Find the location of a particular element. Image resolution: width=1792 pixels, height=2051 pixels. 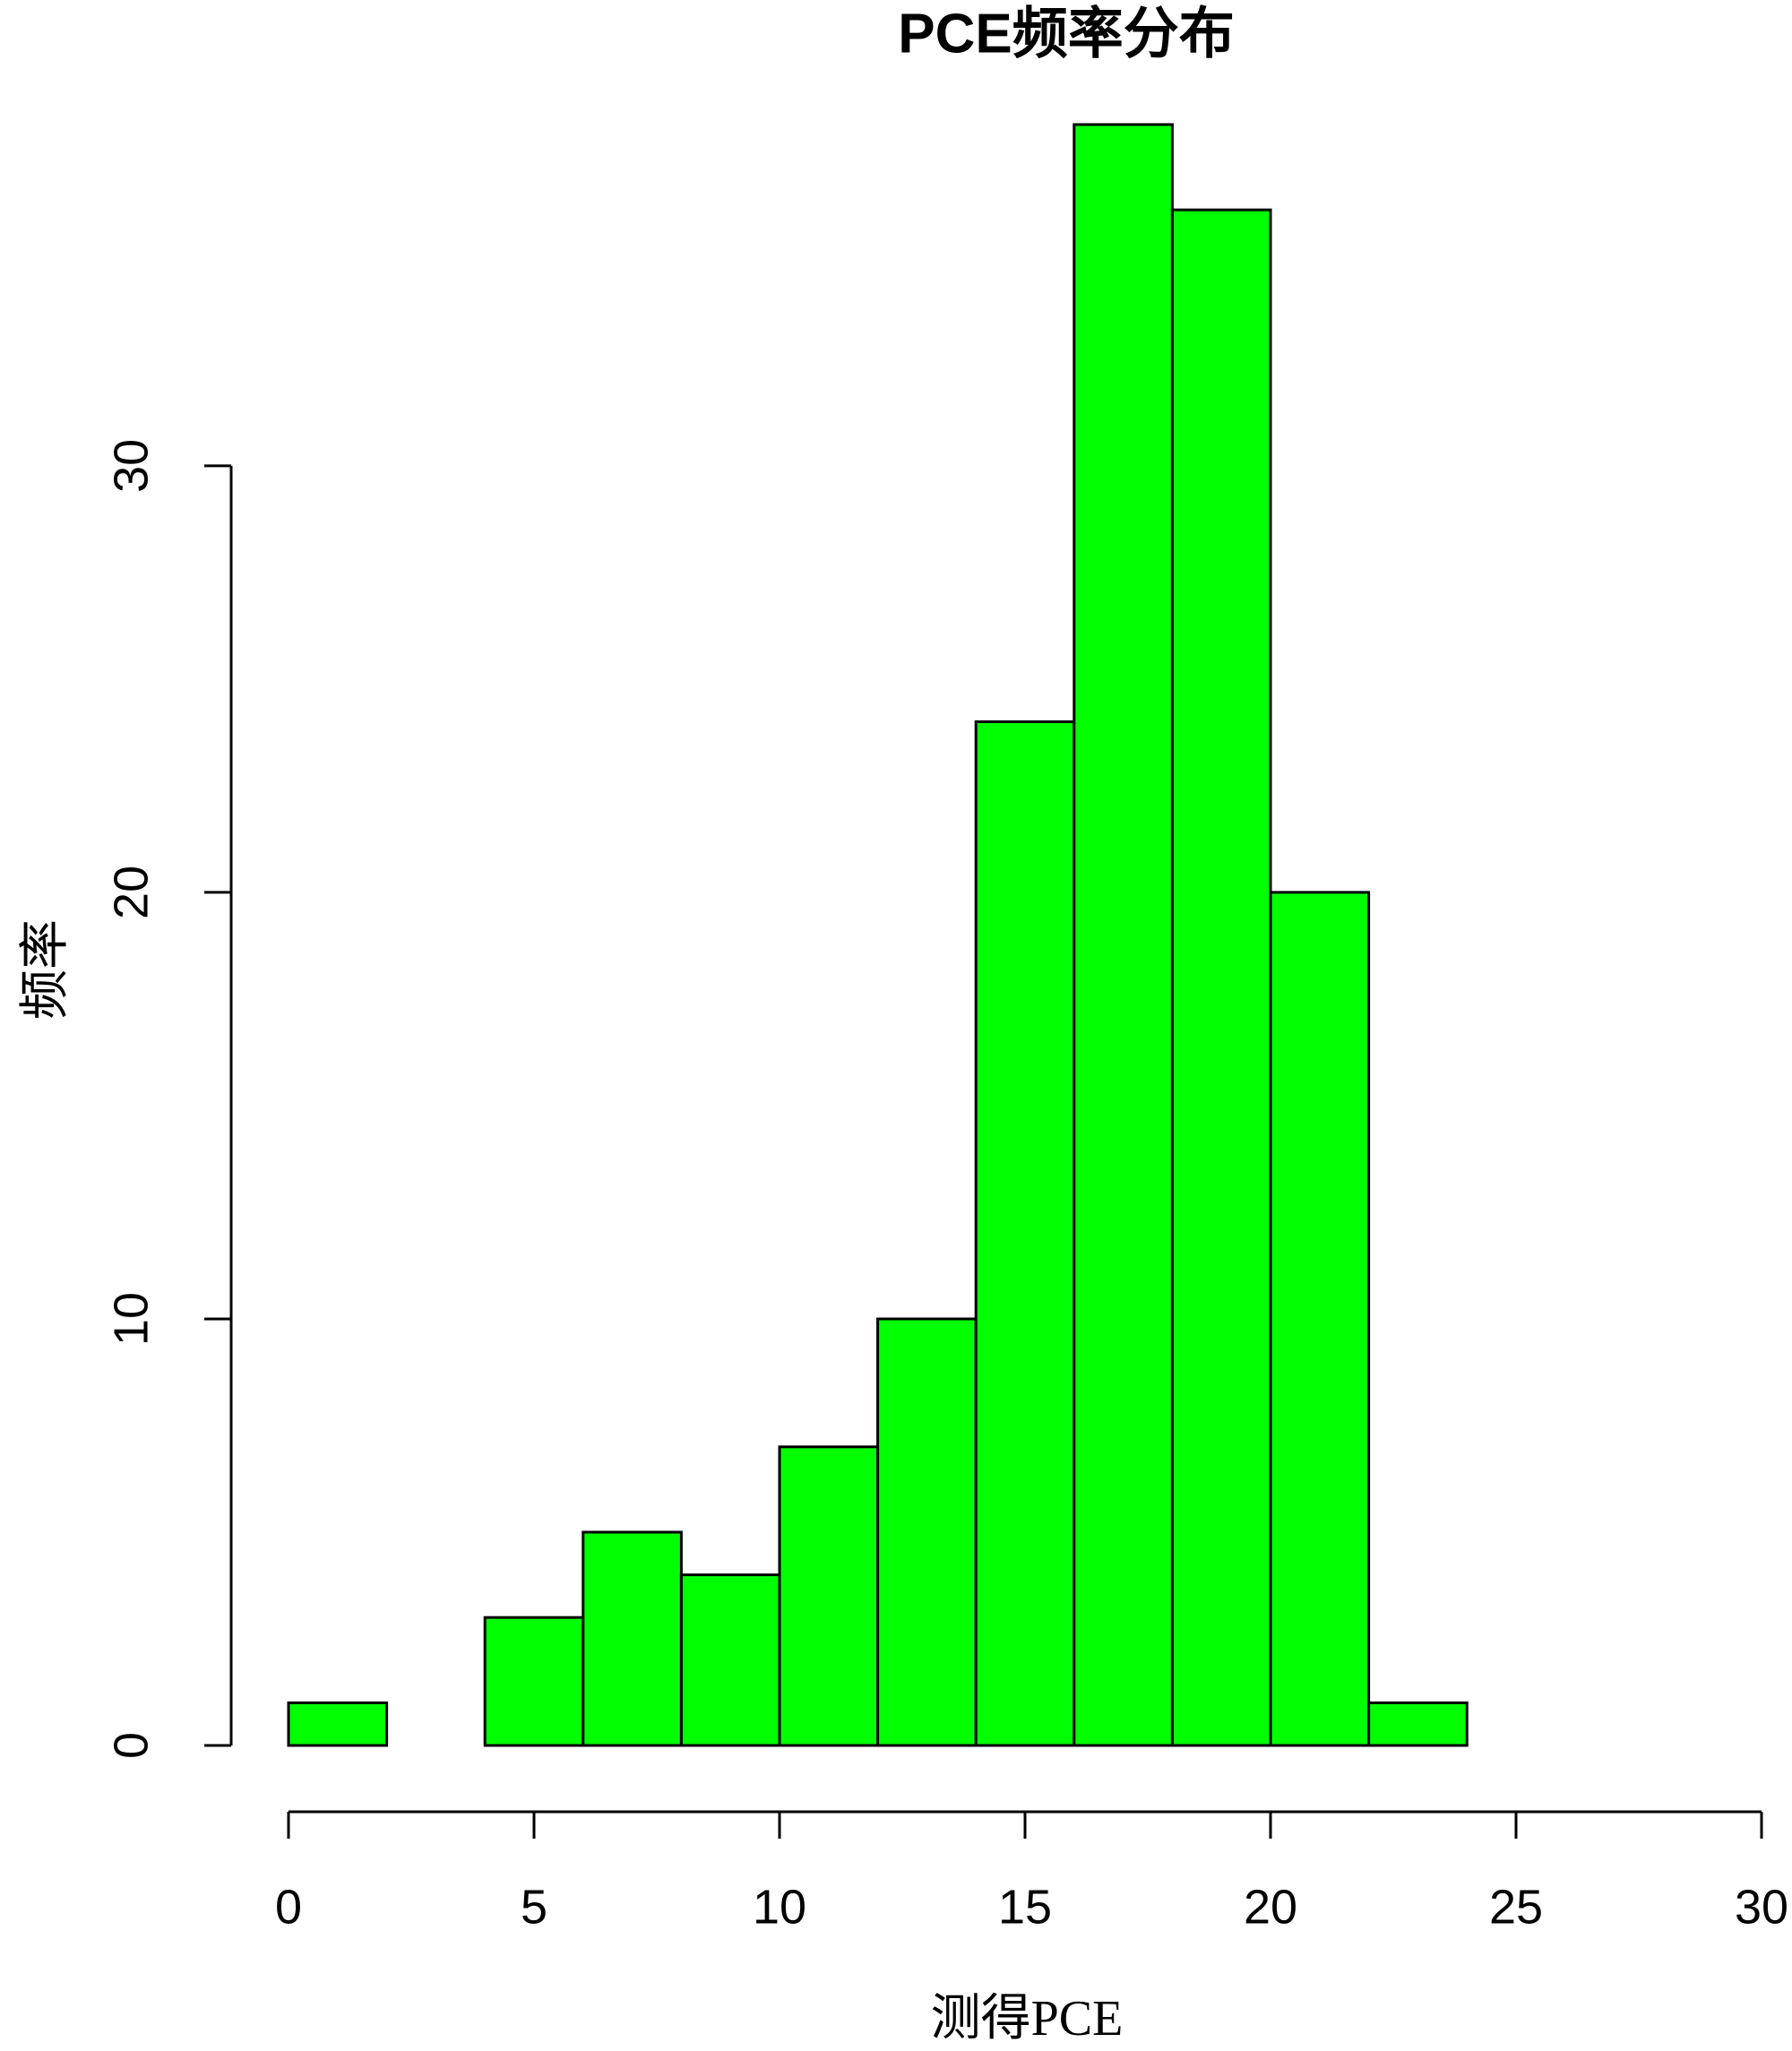

y-tick-label: 30 is located at coordinates (131, 466).